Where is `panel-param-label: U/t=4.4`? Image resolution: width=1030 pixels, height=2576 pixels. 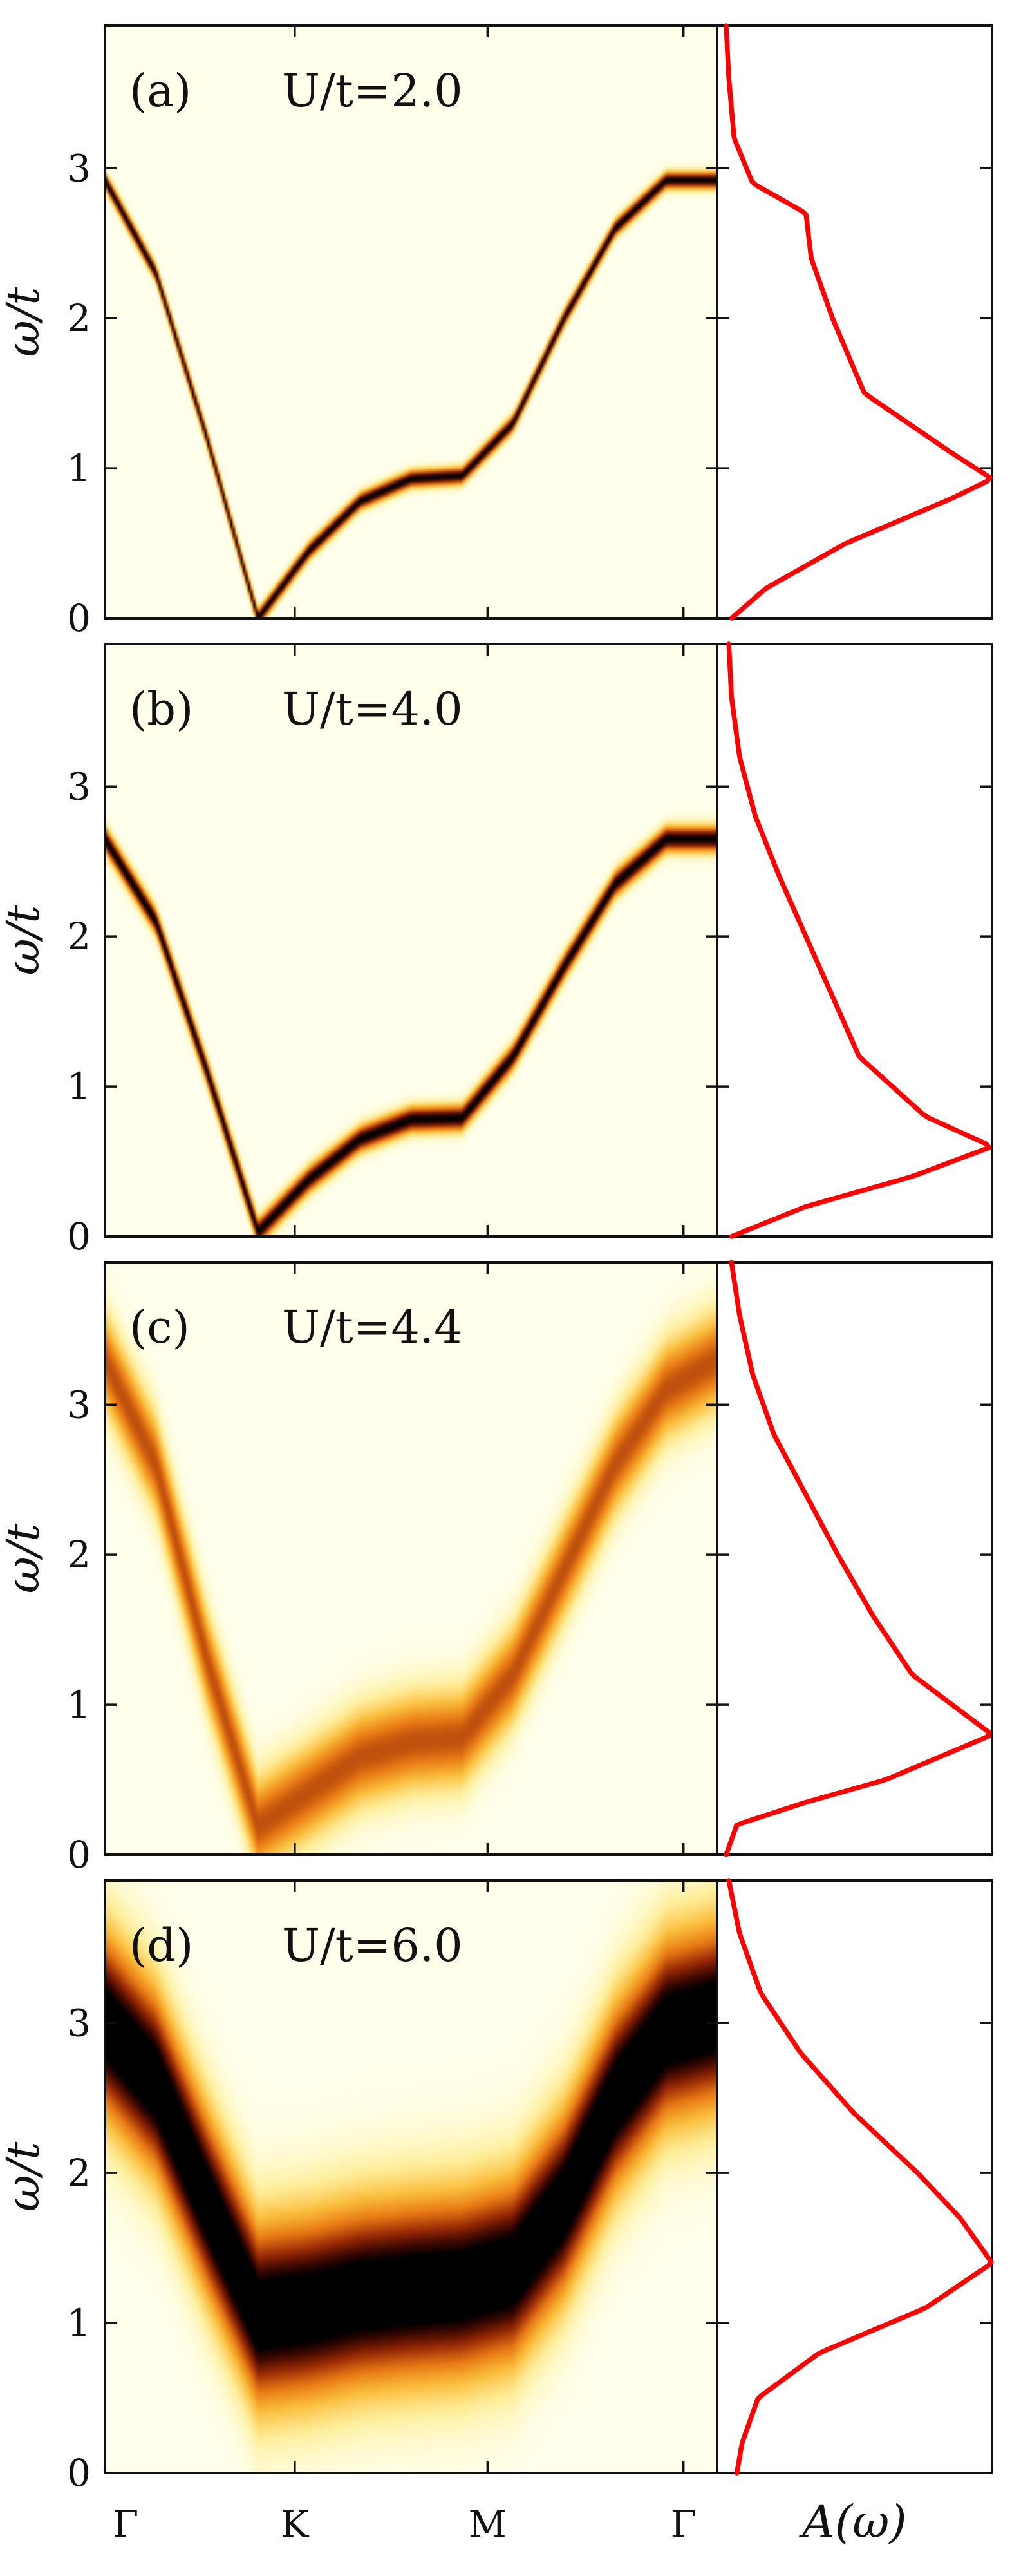 panel-param-label: U/t=4.4 is located at coordinates (372, 1327).